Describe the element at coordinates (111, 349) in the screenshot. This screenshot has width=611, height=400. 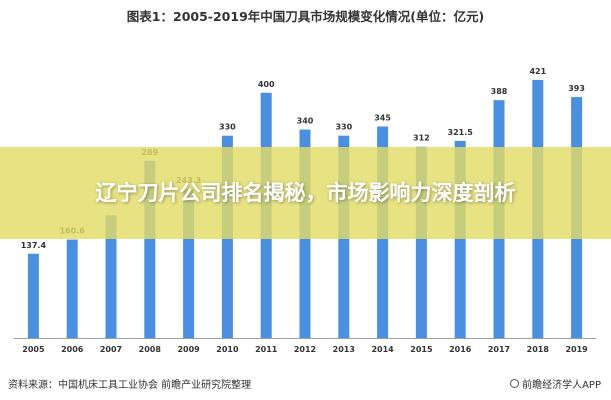
I see `x-tick-2007: 2007` at that location.